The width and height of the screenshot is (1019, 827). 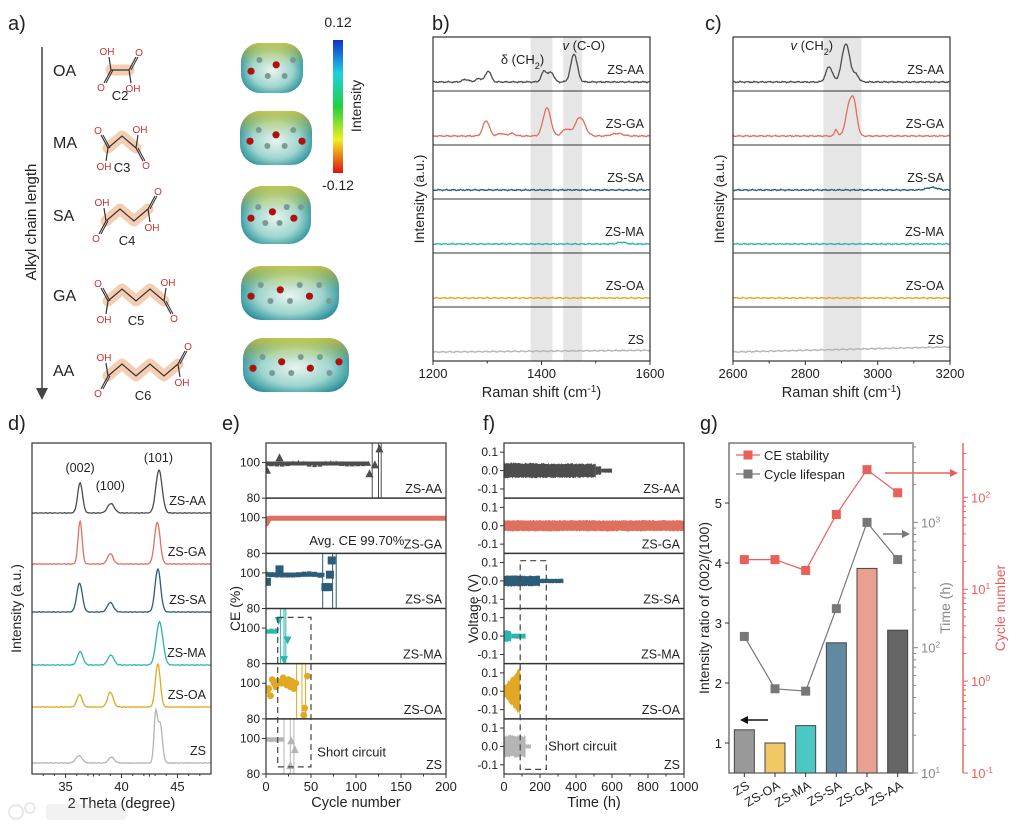 What do you see at coordinates (143, 395) in the screenshot?
I see `chain-label: C6` at bounding box center [143, 395].